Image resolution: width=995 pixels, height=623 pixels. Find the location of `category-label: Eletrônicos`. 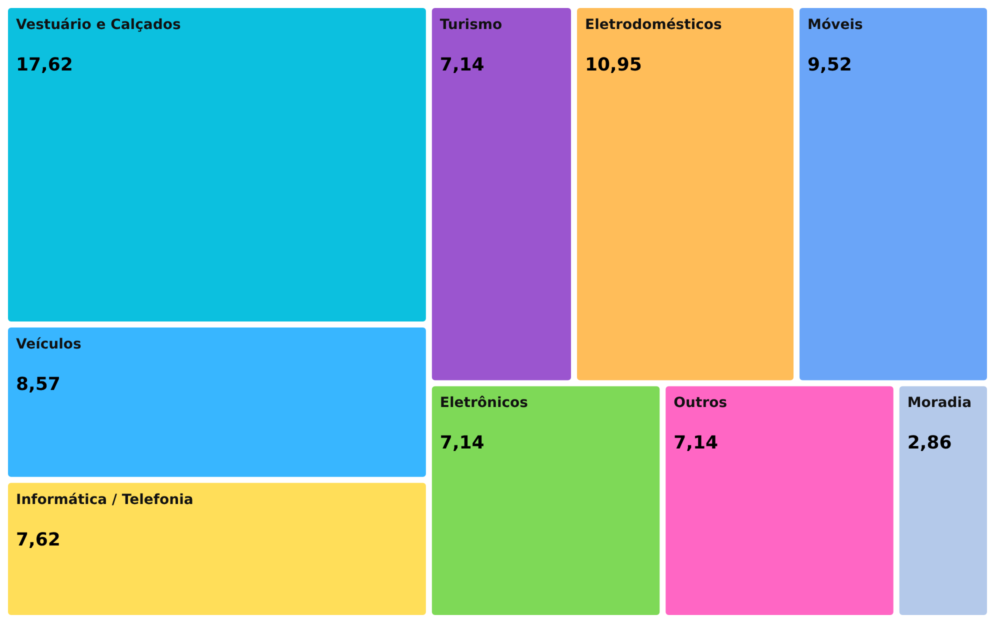

category-label: Eletrônicos is located at coordinates (484, 403).